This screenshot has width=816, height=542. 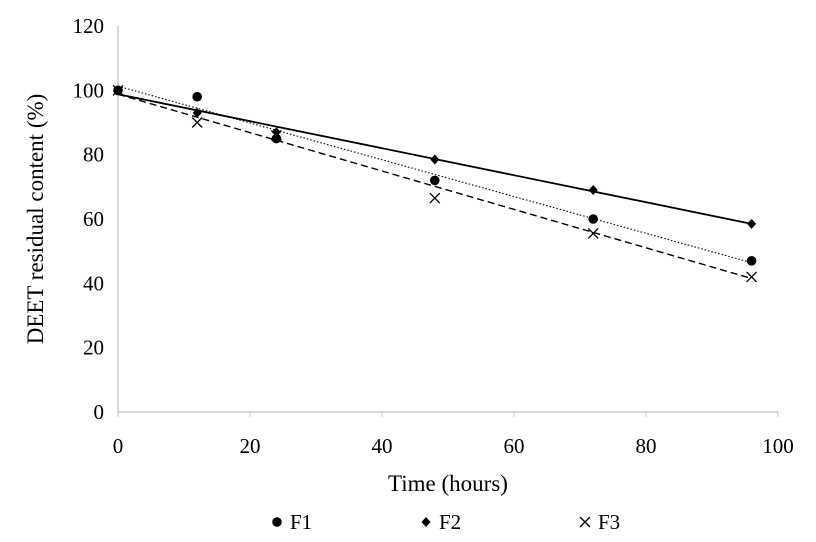 What do you see at coordinates (89, 90) in the screenshot?
I see `y-tick-label: 100` at bounding box center [89, 90].